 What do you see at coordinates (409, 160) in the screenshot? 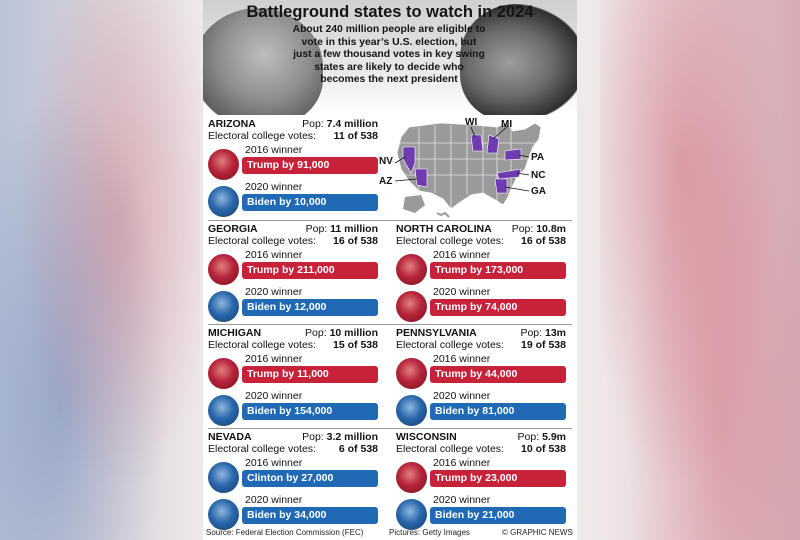
I see `state-shape-nv` at bounding box center [409, 160].